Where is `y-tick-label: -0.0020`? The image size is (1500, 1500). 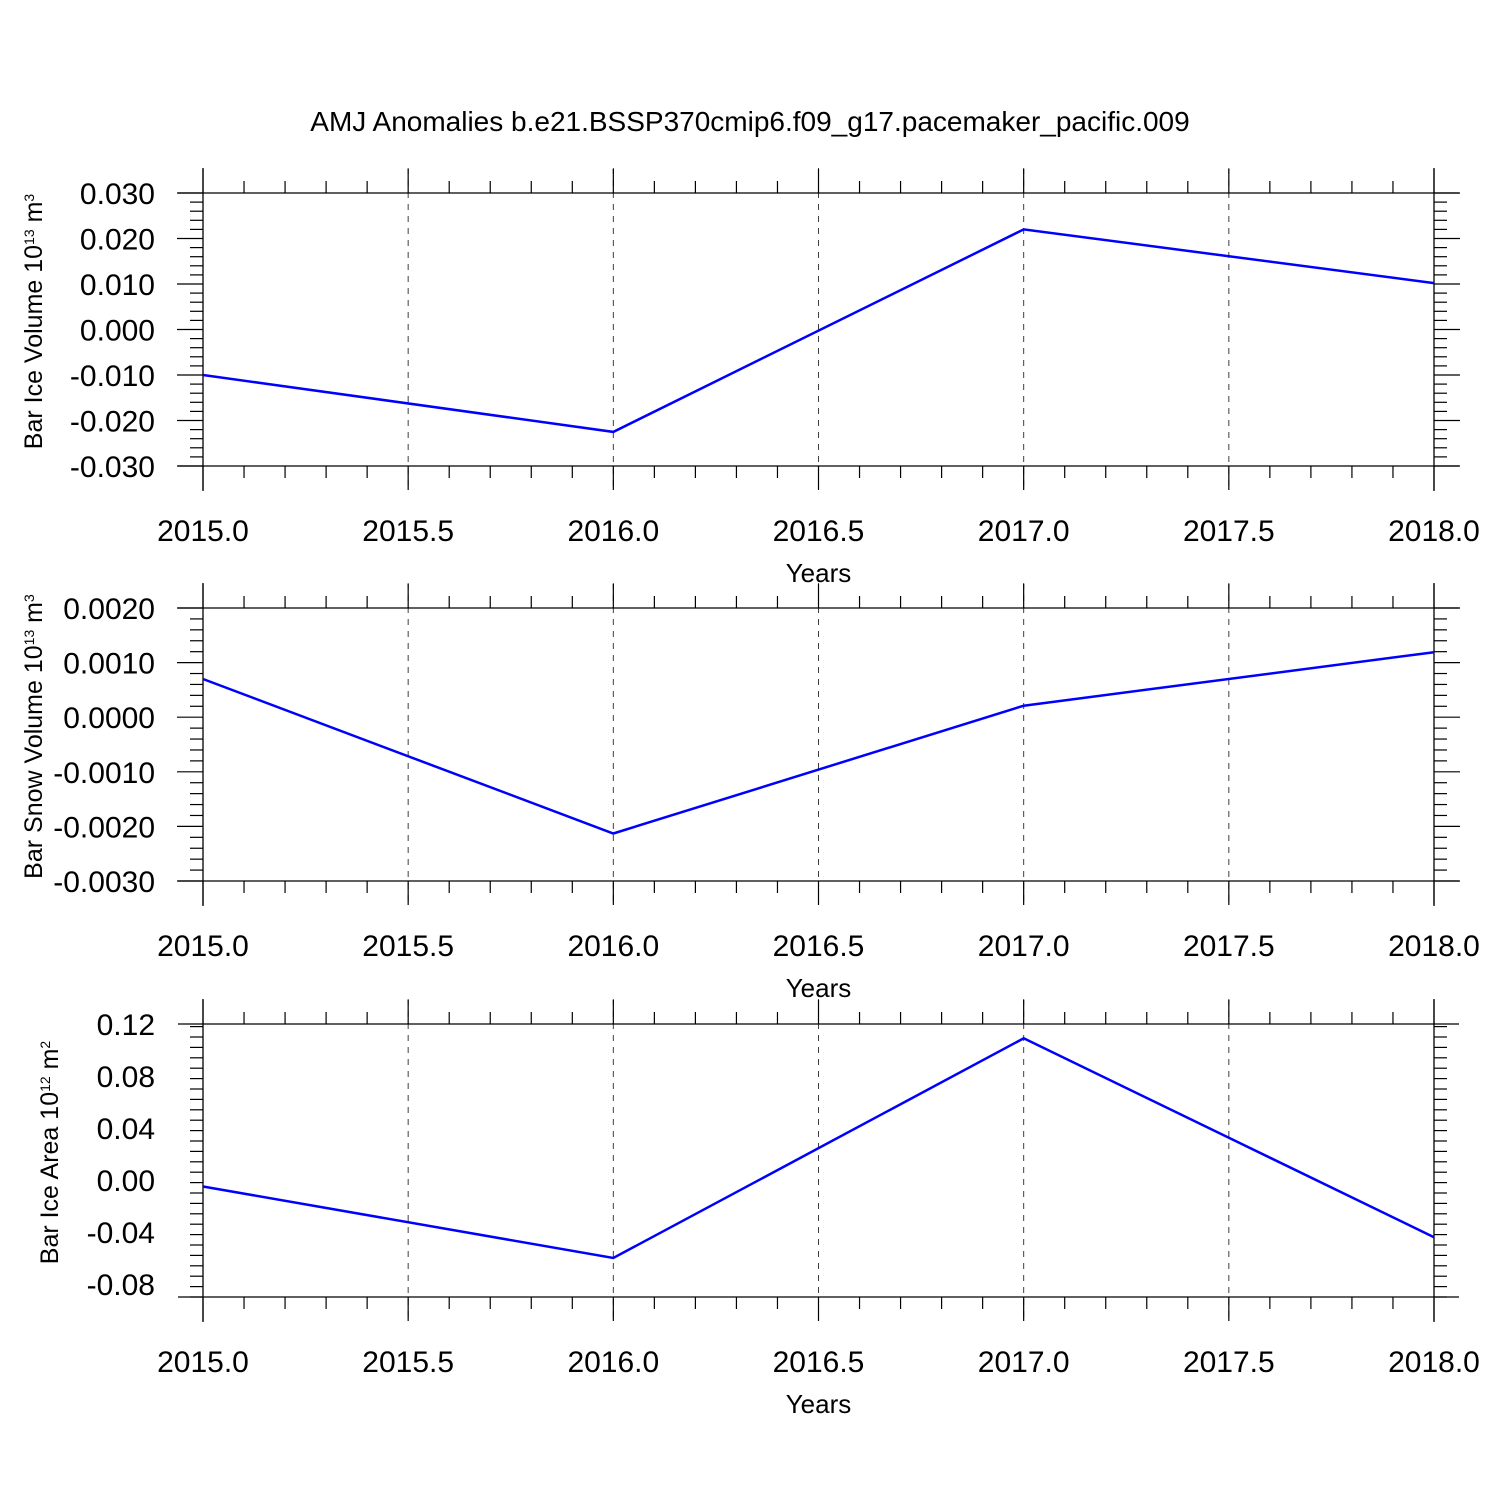
y-tick-label: -0.0020 is located at coordinates (104, 827).